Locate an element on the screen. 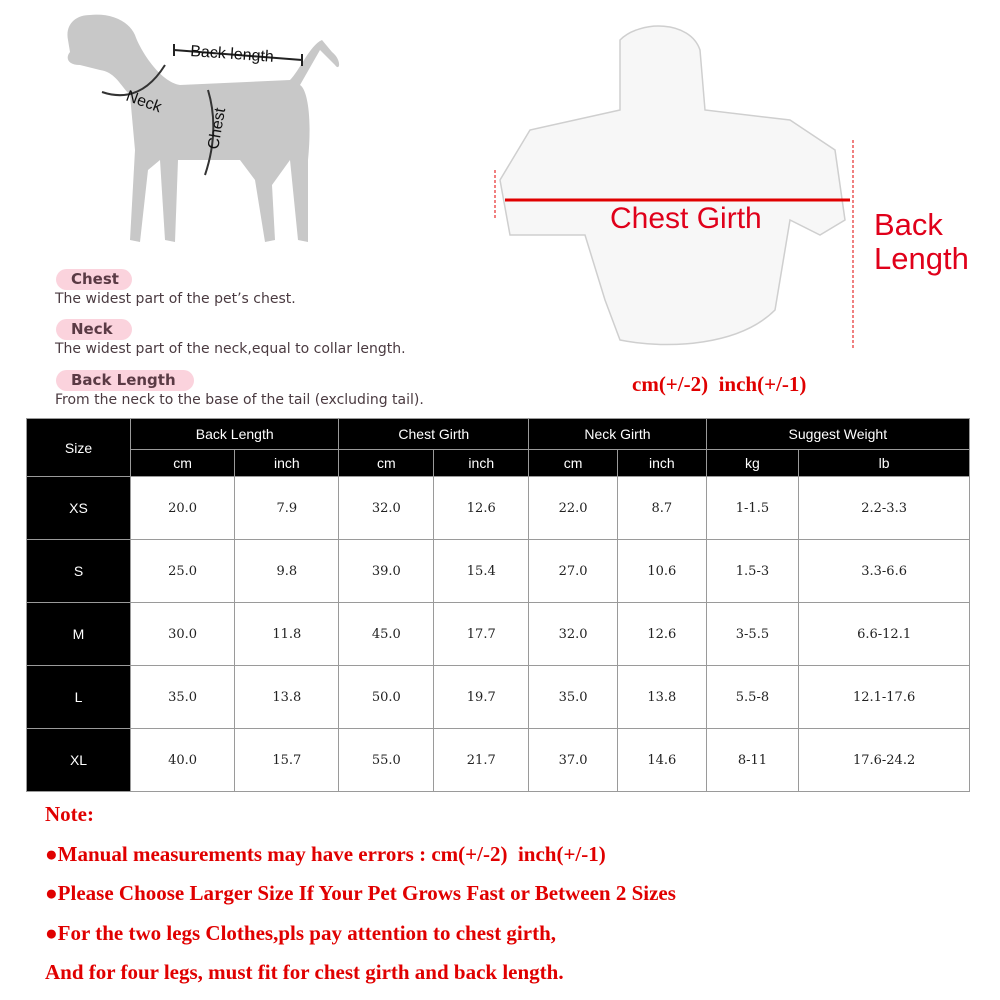 The height and width of the screenshot is (1000, 1000). size-cell: XL is located at coordinates (78, 760).